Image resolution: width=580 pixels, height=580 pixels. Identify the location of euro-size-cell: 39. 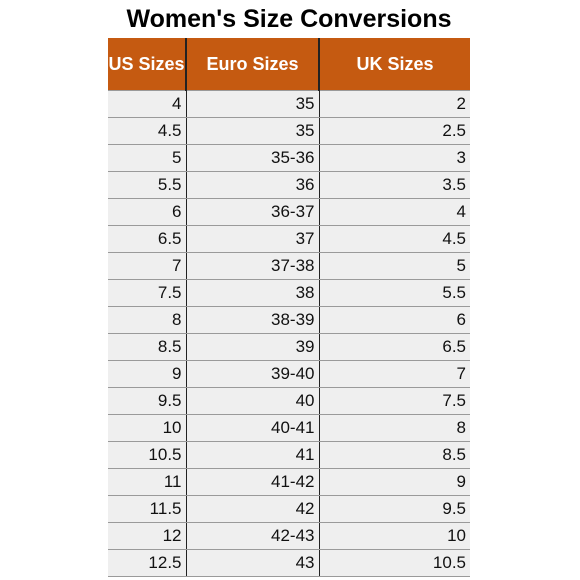
(252, 347).